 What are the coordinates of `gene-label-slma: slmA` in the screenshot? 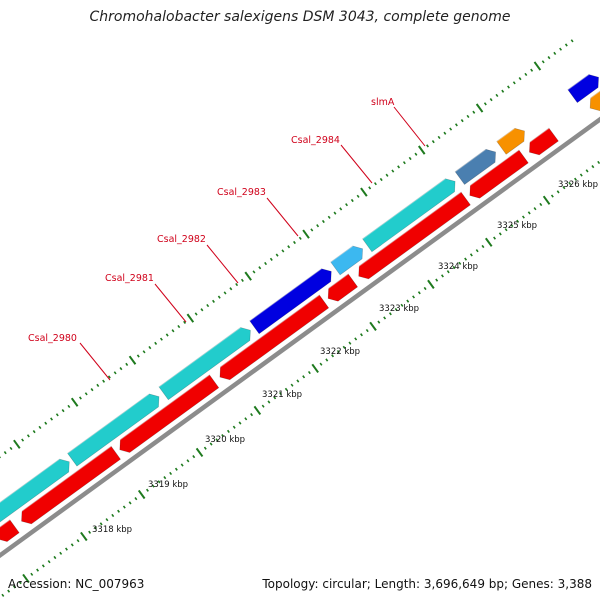 It's located at (383, 102).